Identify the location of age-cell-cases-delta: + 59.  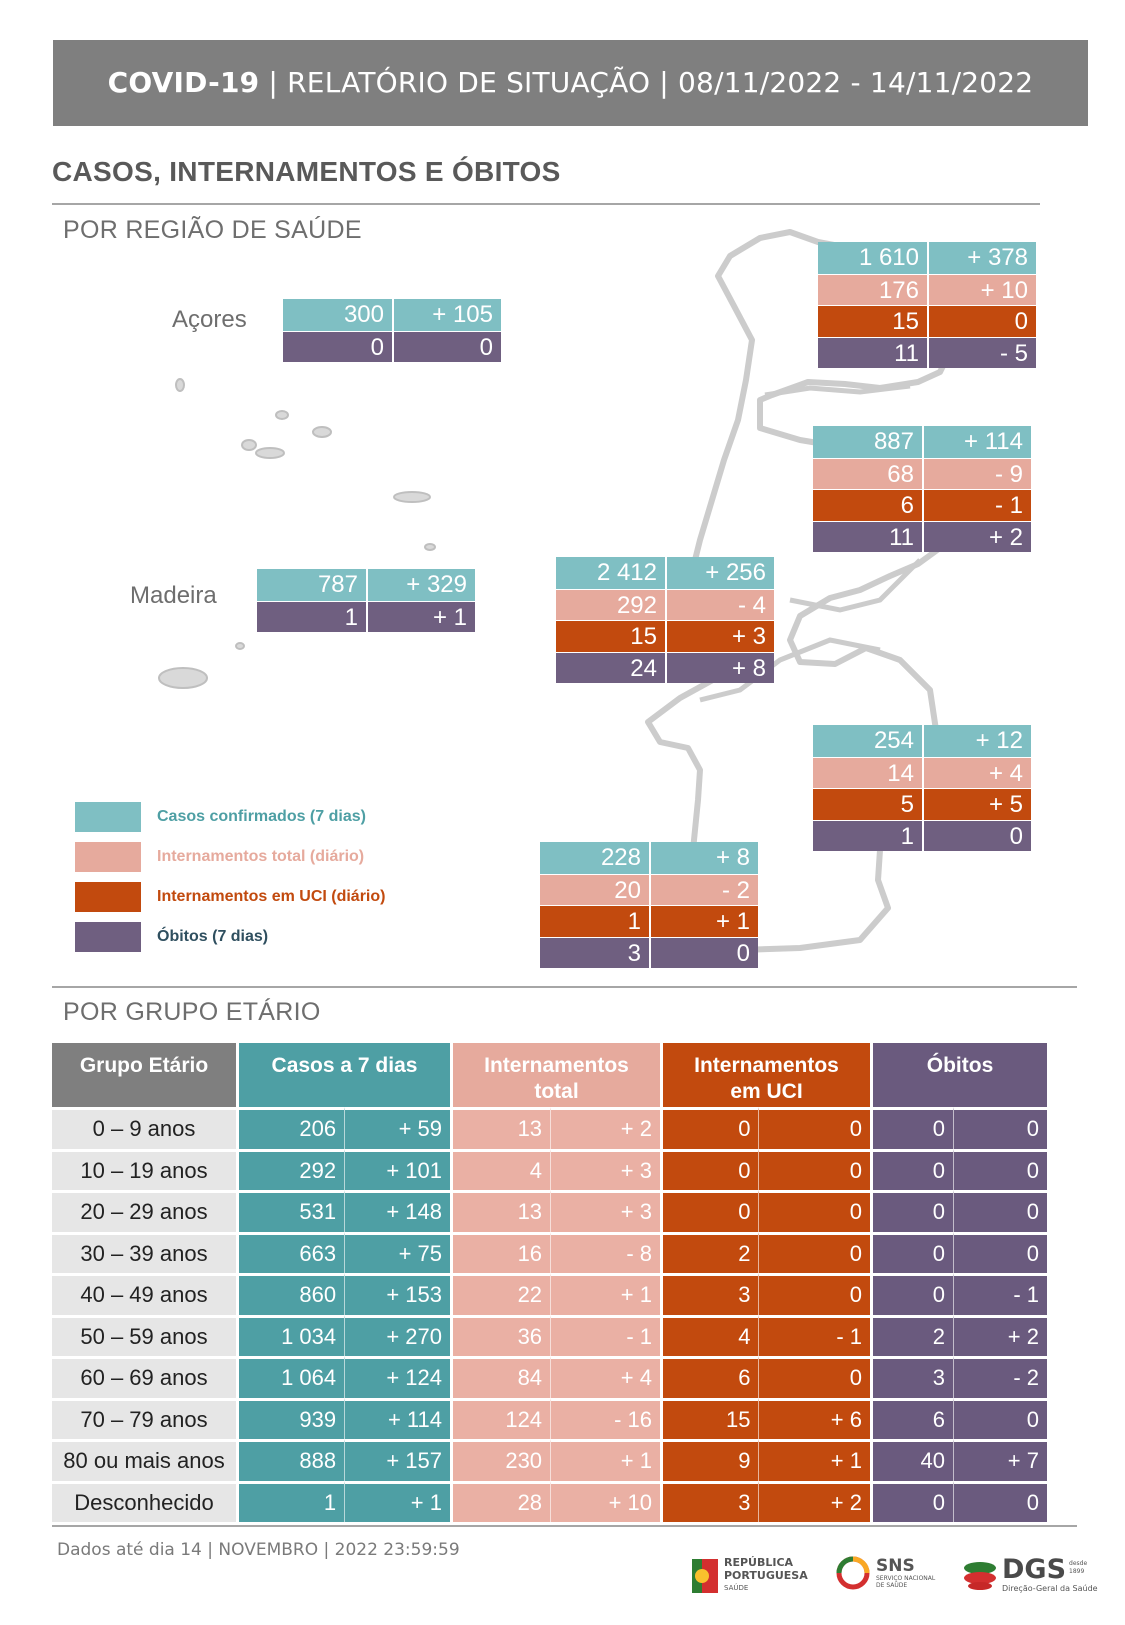
(397, 1128).